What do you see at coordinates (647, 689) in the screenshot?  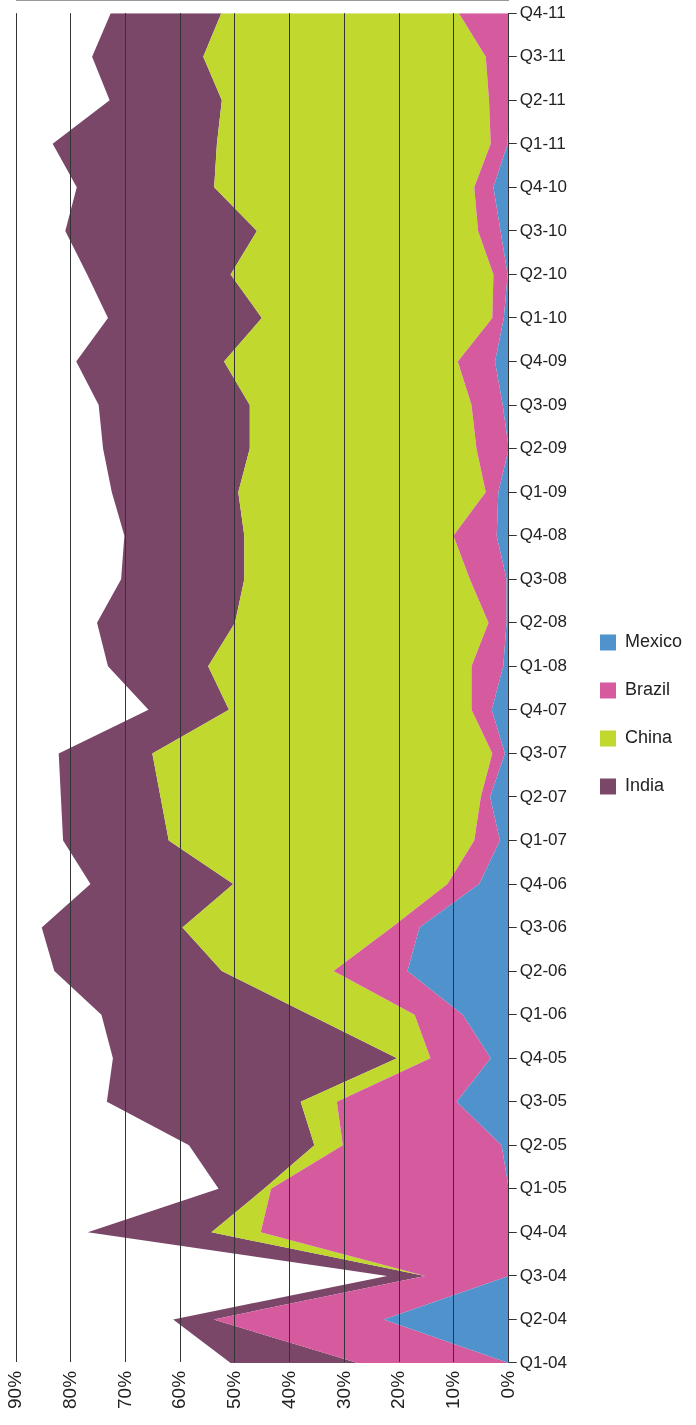 I see `legend-label: Brazil` at bounding box center [647, 689].